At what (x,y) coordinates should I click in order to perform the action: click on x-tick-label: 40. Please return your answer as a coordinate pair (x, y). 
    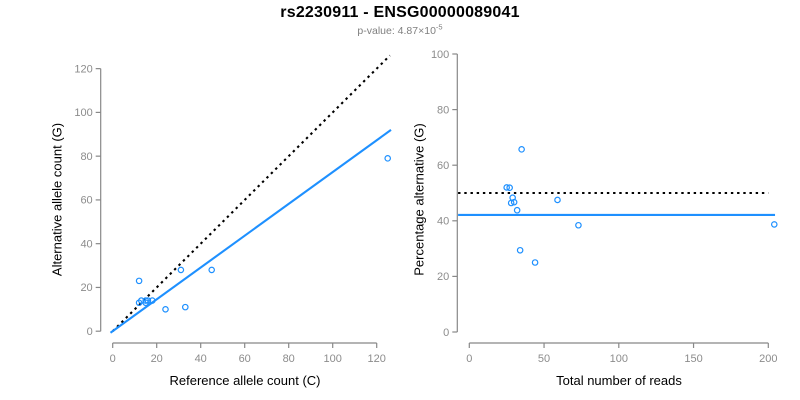
    Looking at the image, I should click on (201, 359).